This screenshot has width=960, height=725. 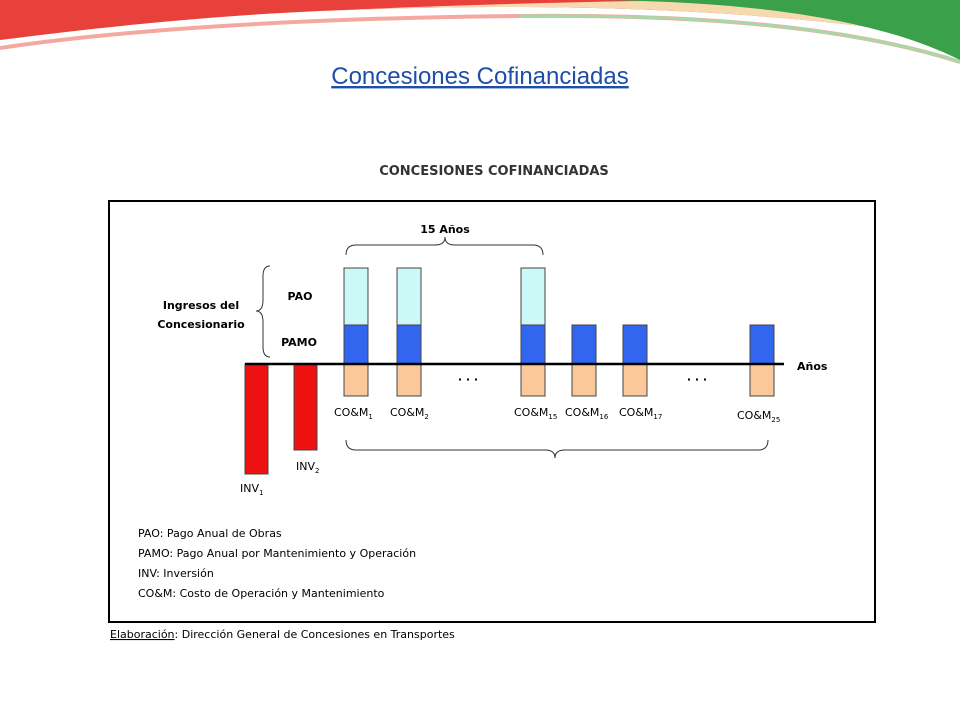 What do you see at coordinates (812, 366) in the screenshot?
I see `axis-label: Años` at bounding box center [812, 366].